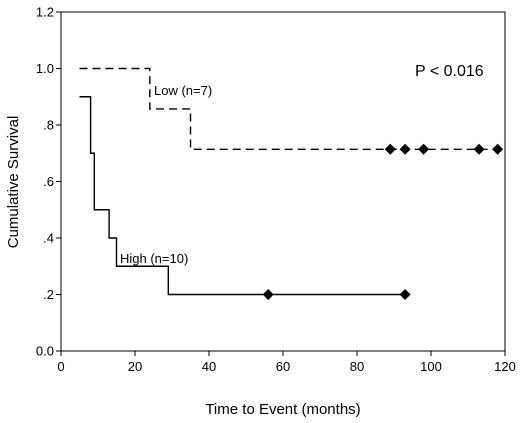 The height and width of the screenshot is (423, 520). Describe the element at coordinates (48, 294) in the screenshot. I see `y-tick-label: .2` at that location.